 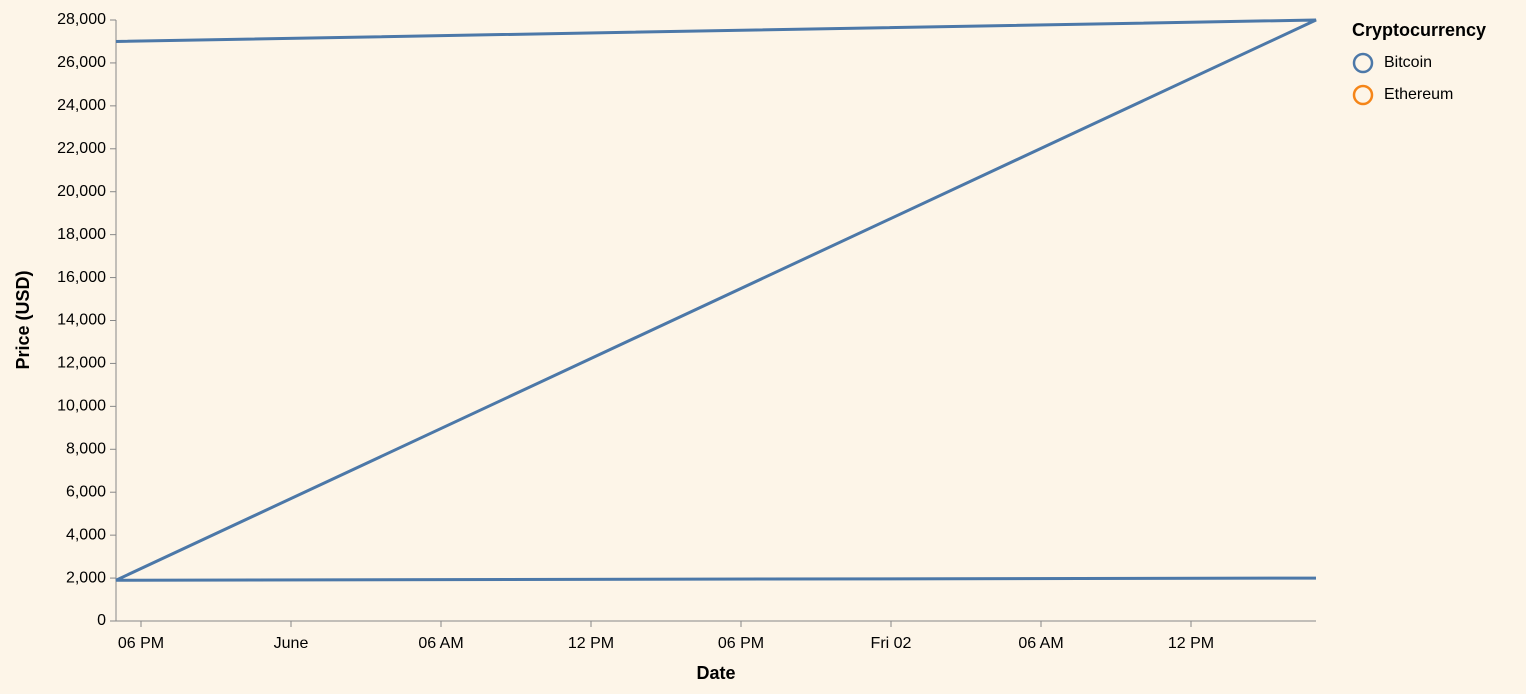 I want to click on y-tick-label: 4,000, so click(x=86, y=534).